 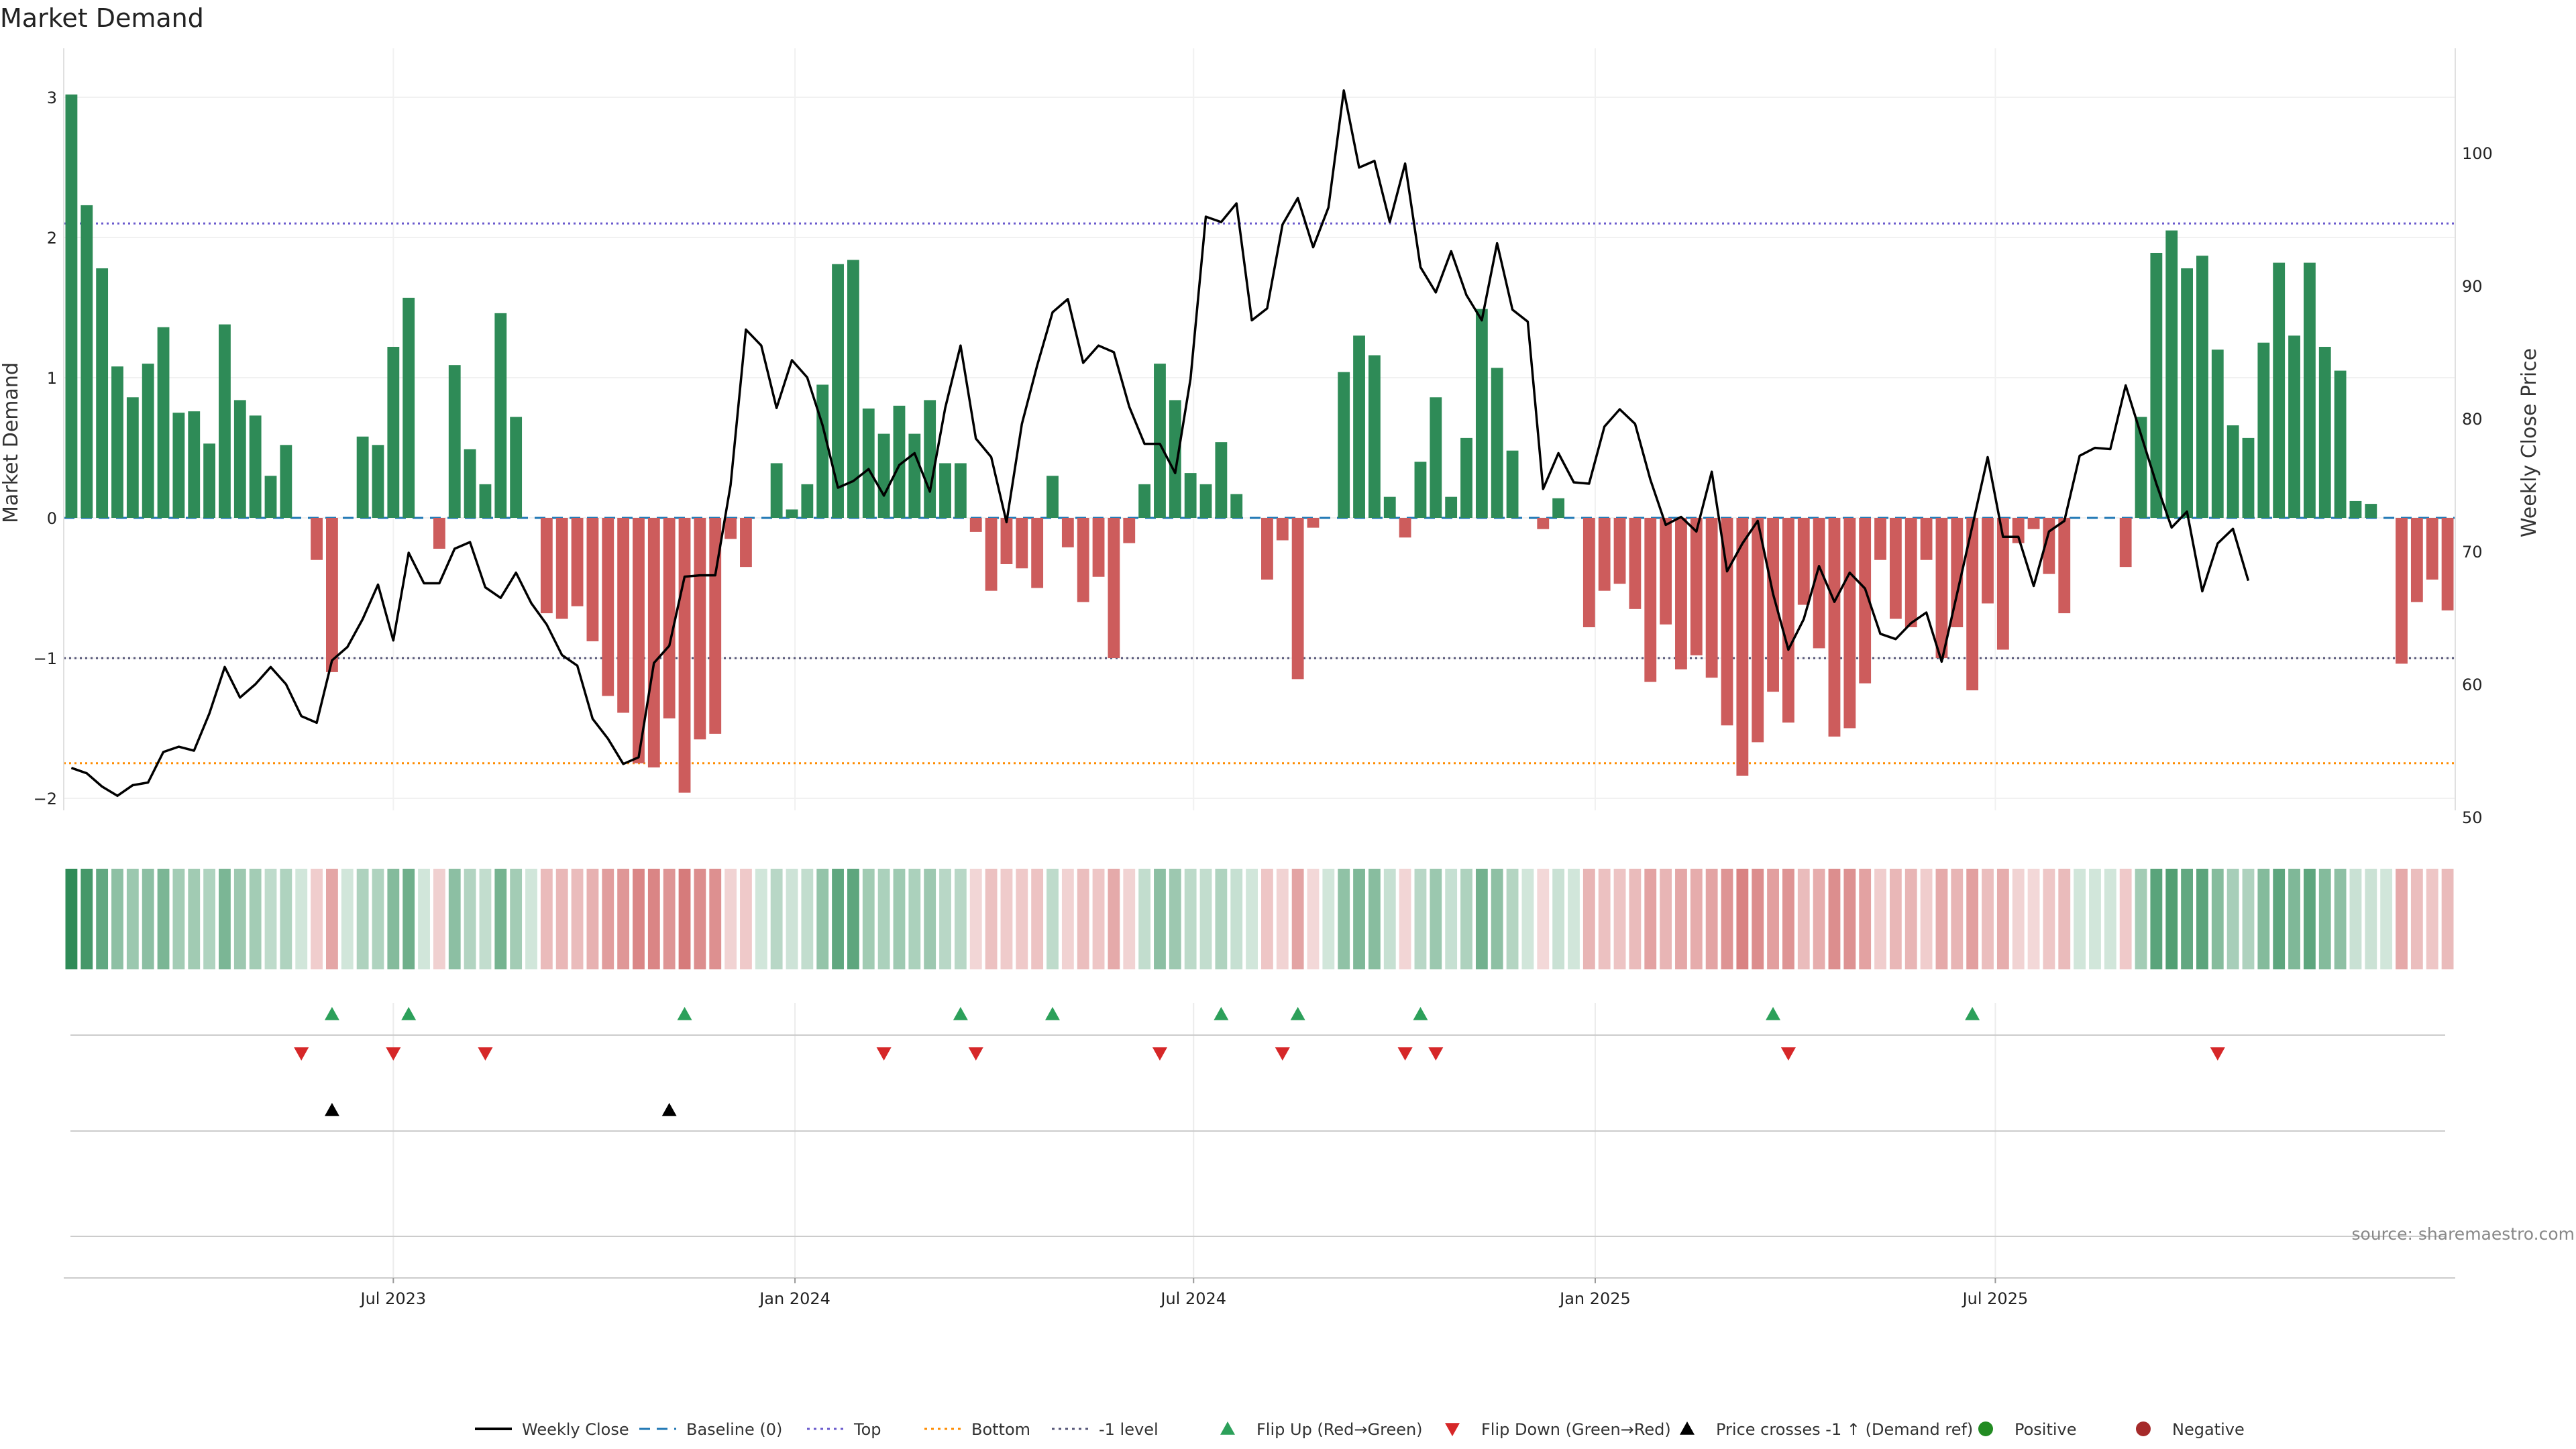 I want to click on right-tick-label: 50, so click(x=2472, y=817).